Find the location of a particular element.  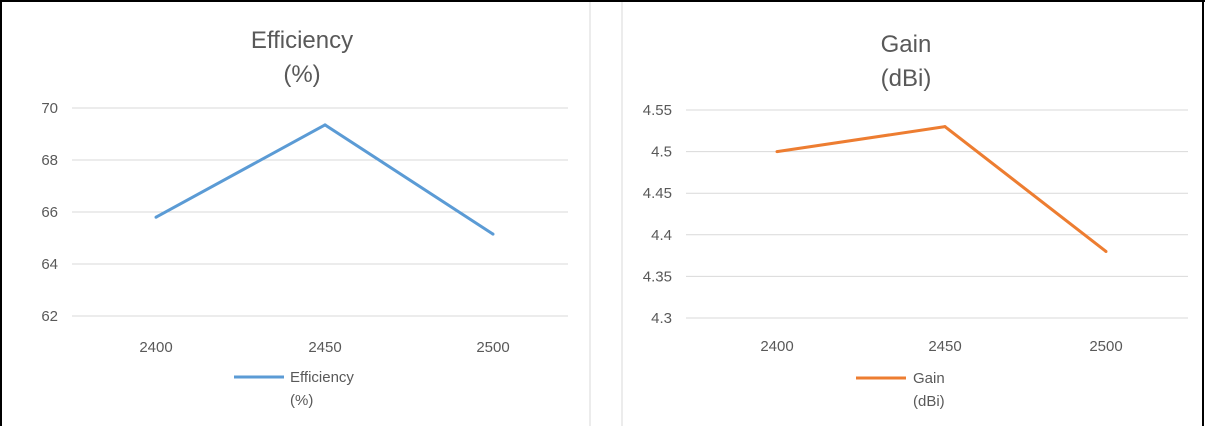

y-tick-label: 66 is located at coordinates (49, 212).